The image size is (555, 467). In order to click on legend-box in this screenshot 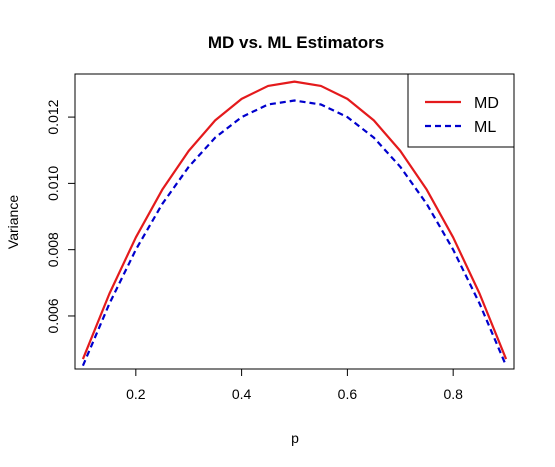, I will do `click(461, 110)`.